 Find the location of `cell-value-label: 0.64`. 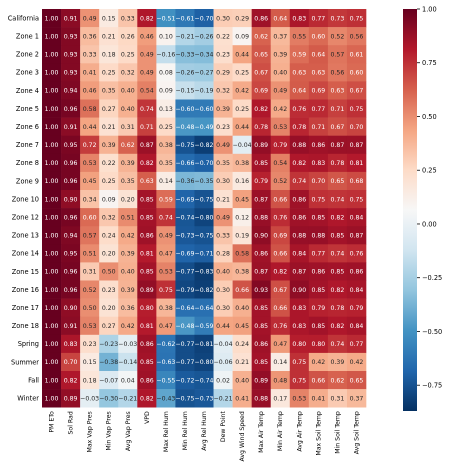

cell-value-label: 0.64 is located at coordinates (318, 54).